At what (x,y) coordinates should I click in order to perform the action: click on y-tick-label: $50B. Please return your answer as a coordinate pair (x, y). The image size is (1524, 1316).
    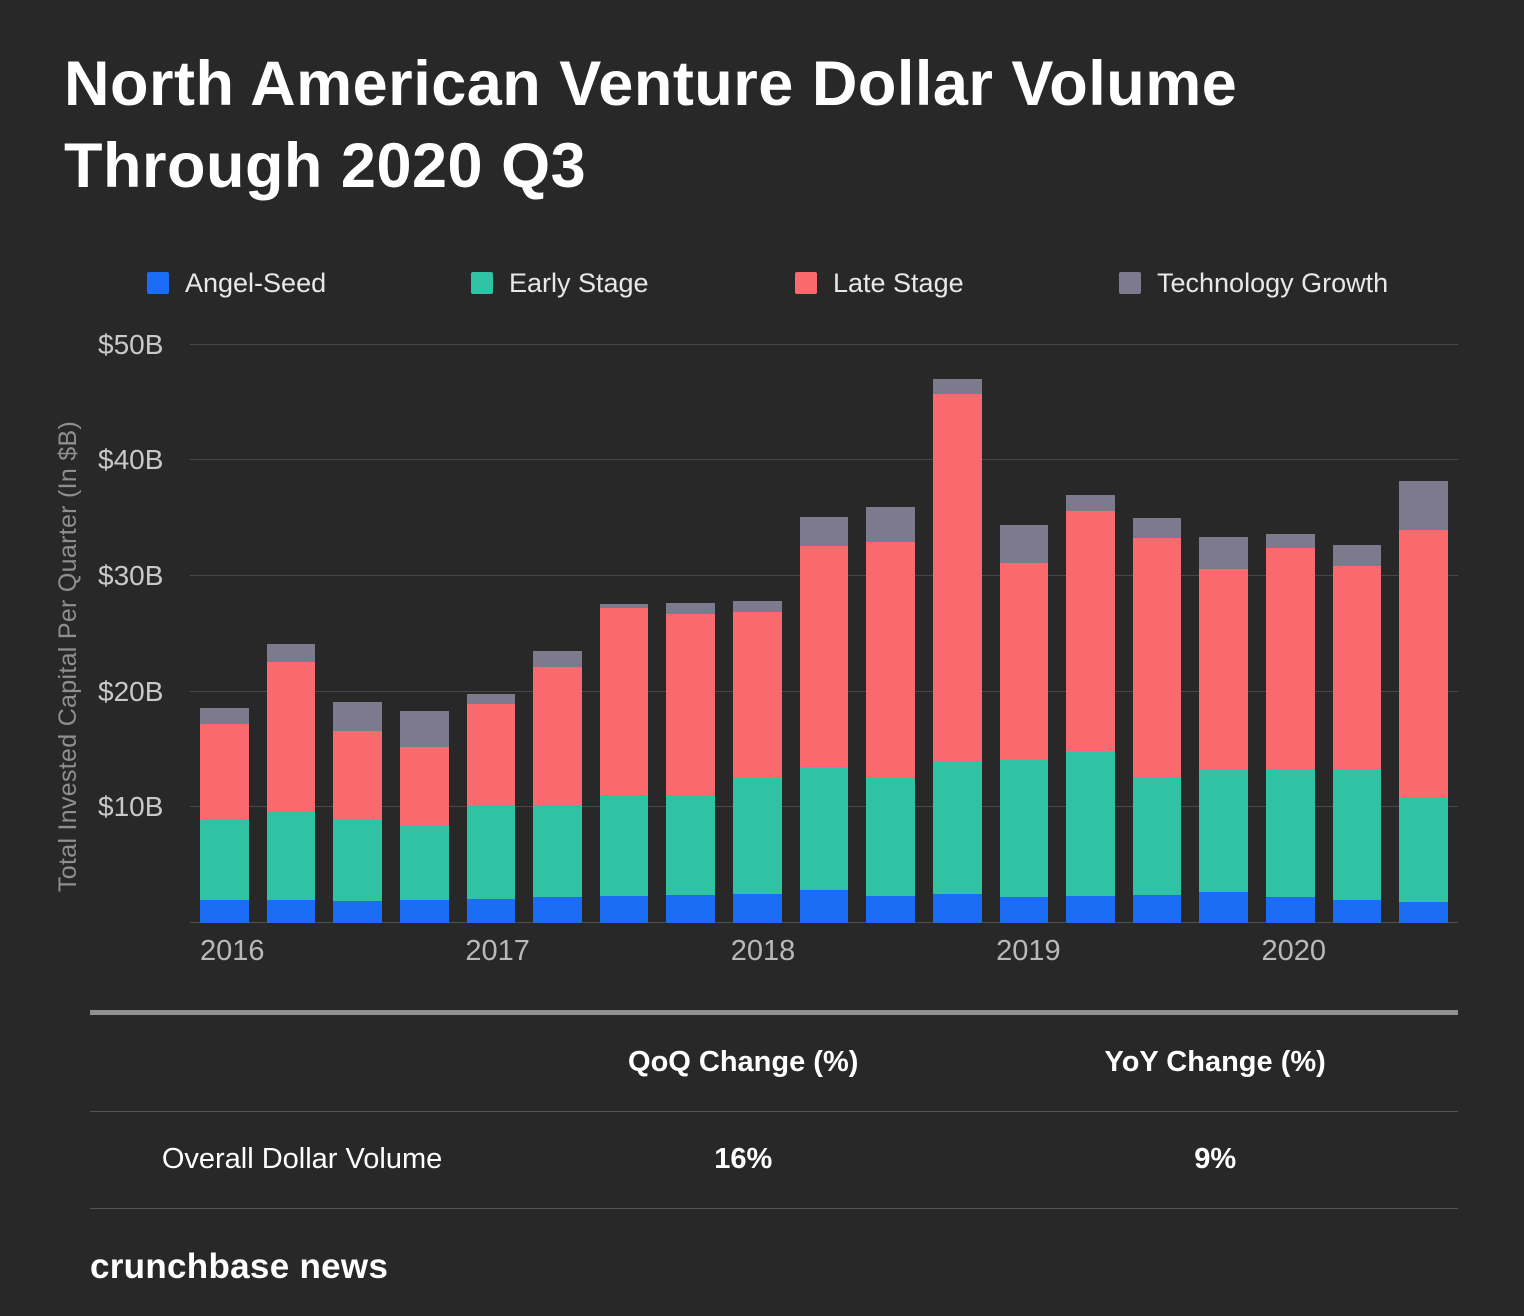
    Looking at the image, I should click on (131, 344).